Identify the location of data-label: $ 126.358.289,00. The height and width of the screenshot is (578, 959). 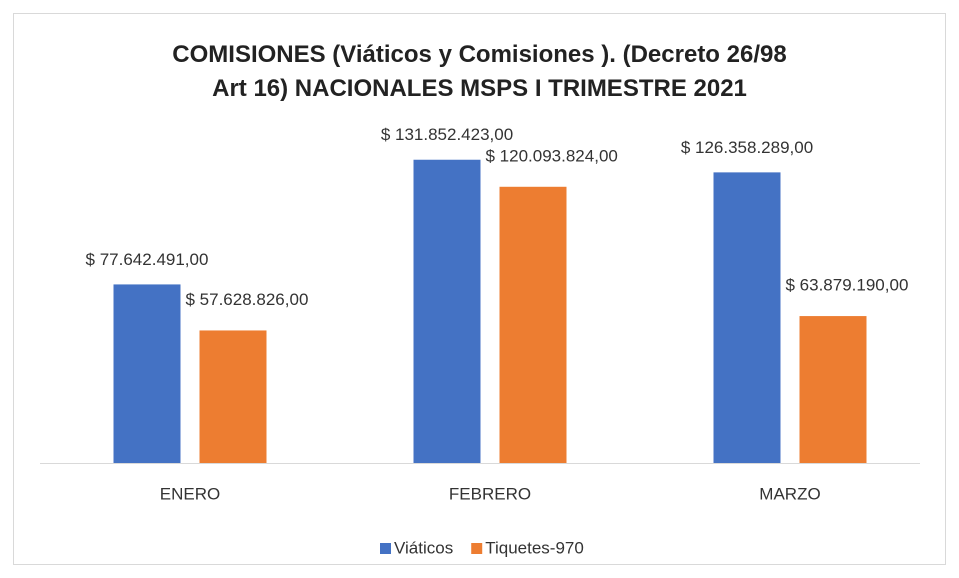
(747, 147).